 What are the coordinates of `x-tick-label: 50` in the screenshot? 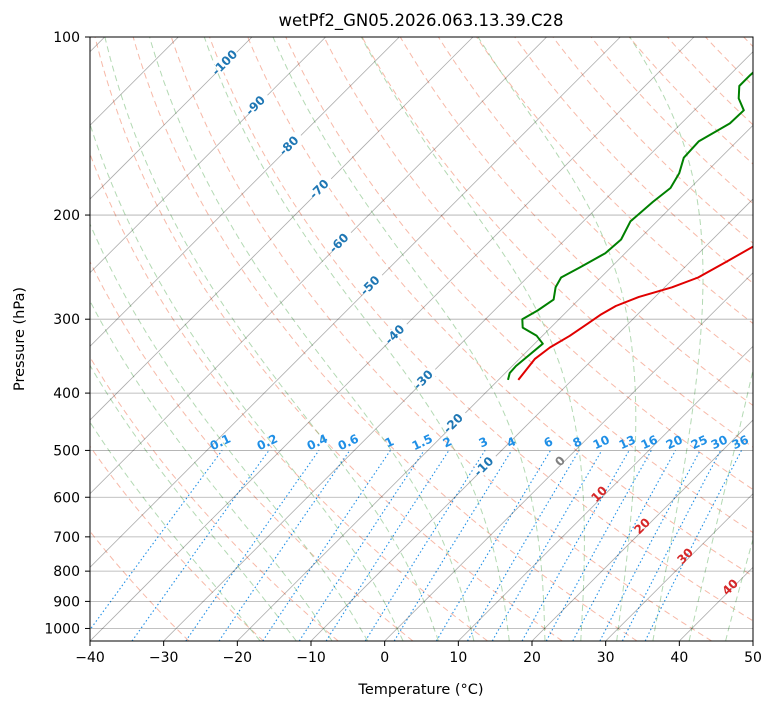 It's located at (753, 658).